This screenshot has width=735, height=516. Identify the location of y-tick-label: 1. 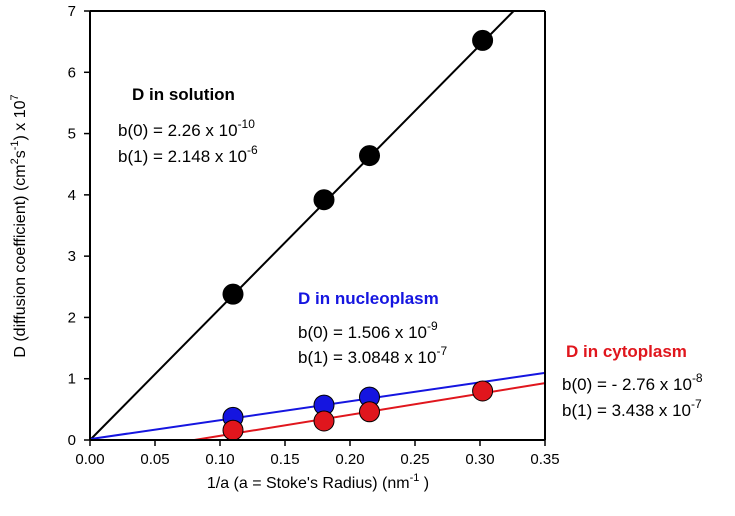
(72, 379).